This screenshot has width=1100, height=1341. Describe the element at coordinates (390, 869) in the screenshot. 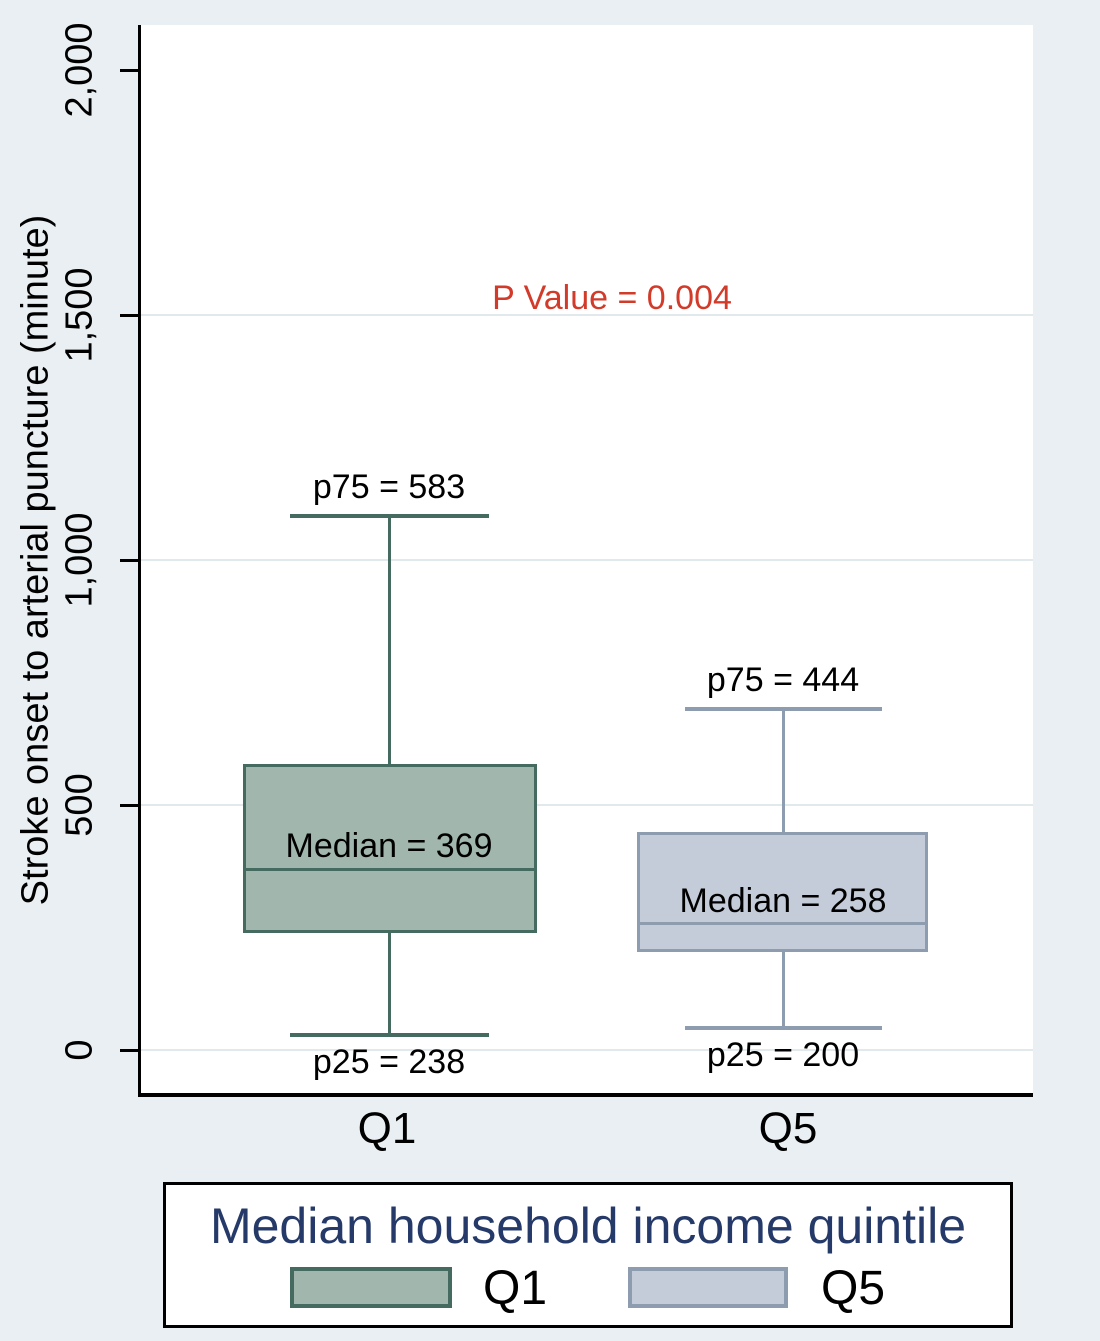

I see `box-q1-median-line` at that location.